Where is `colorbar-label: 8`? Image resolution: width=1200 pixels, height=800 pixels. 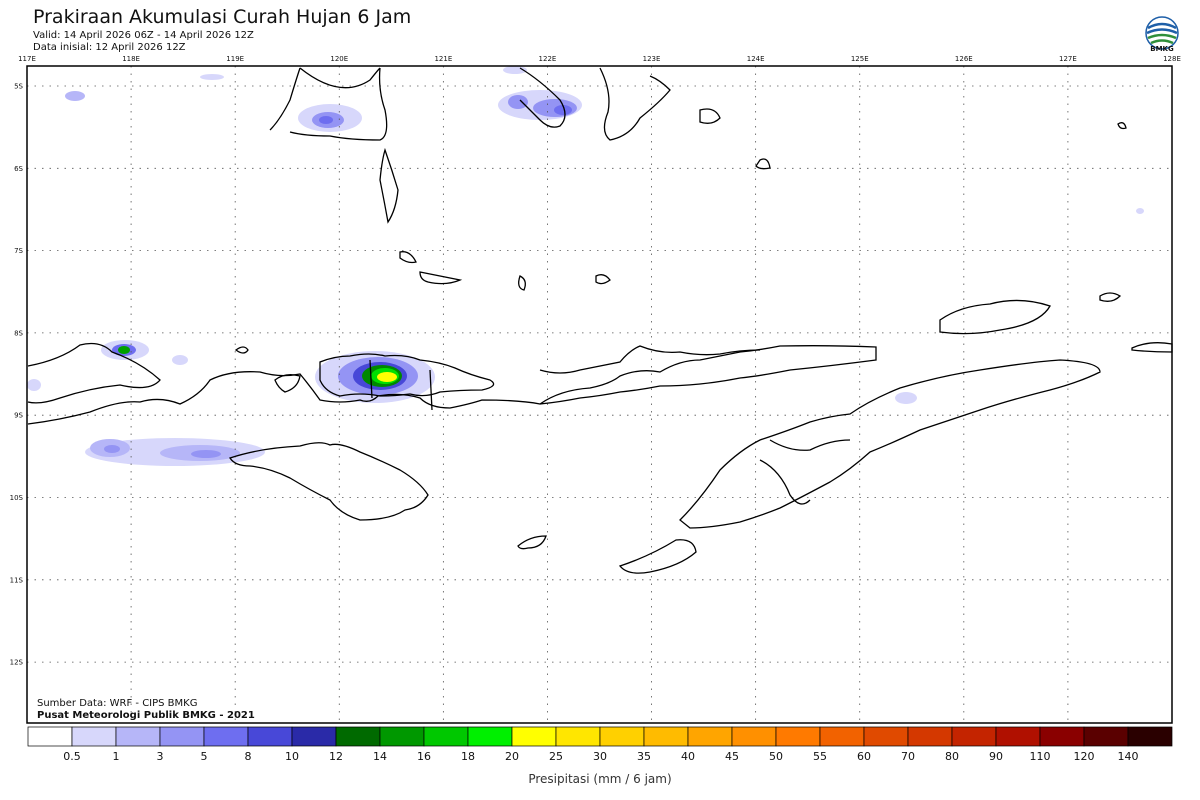 colorbar-label: 8 is located at coordinates (248, 756).